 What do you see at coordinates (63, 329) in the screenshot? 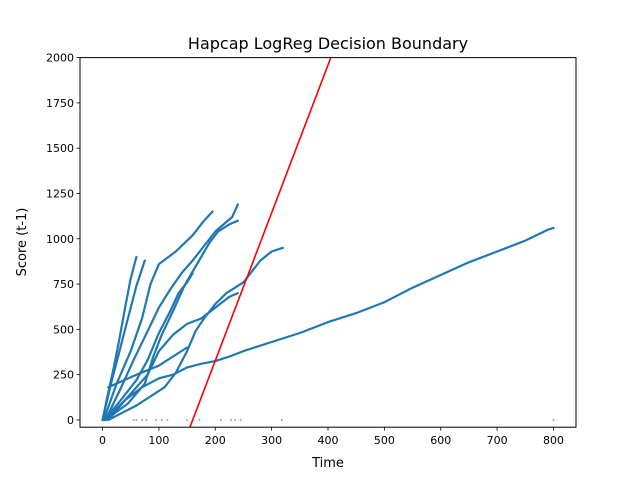
I see `y-tick-label: 500` at bounding box center [63, 329].